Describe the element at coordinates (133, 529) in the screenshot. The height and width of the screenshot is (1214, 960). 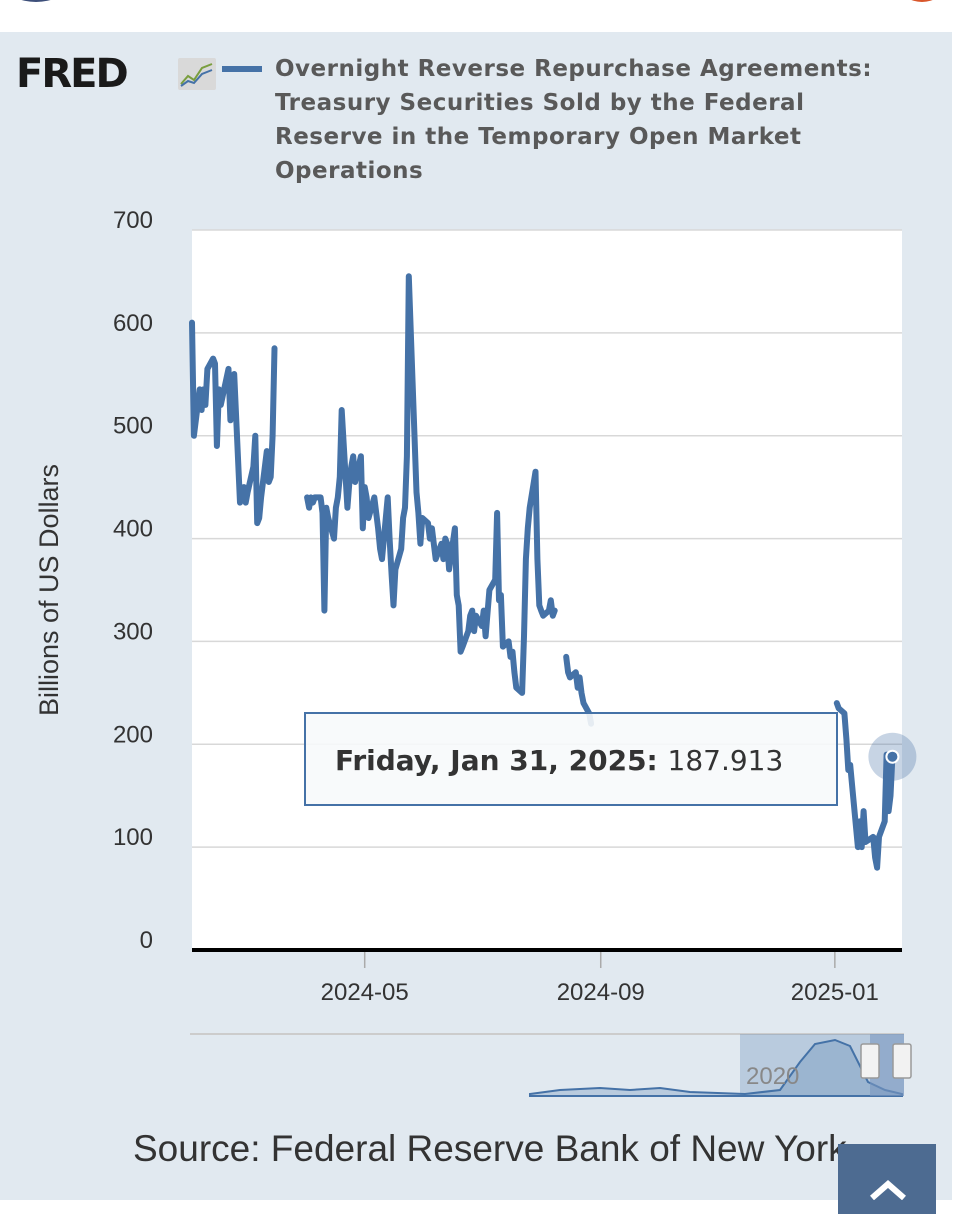
I see `y-tick-label: 400` at that location.